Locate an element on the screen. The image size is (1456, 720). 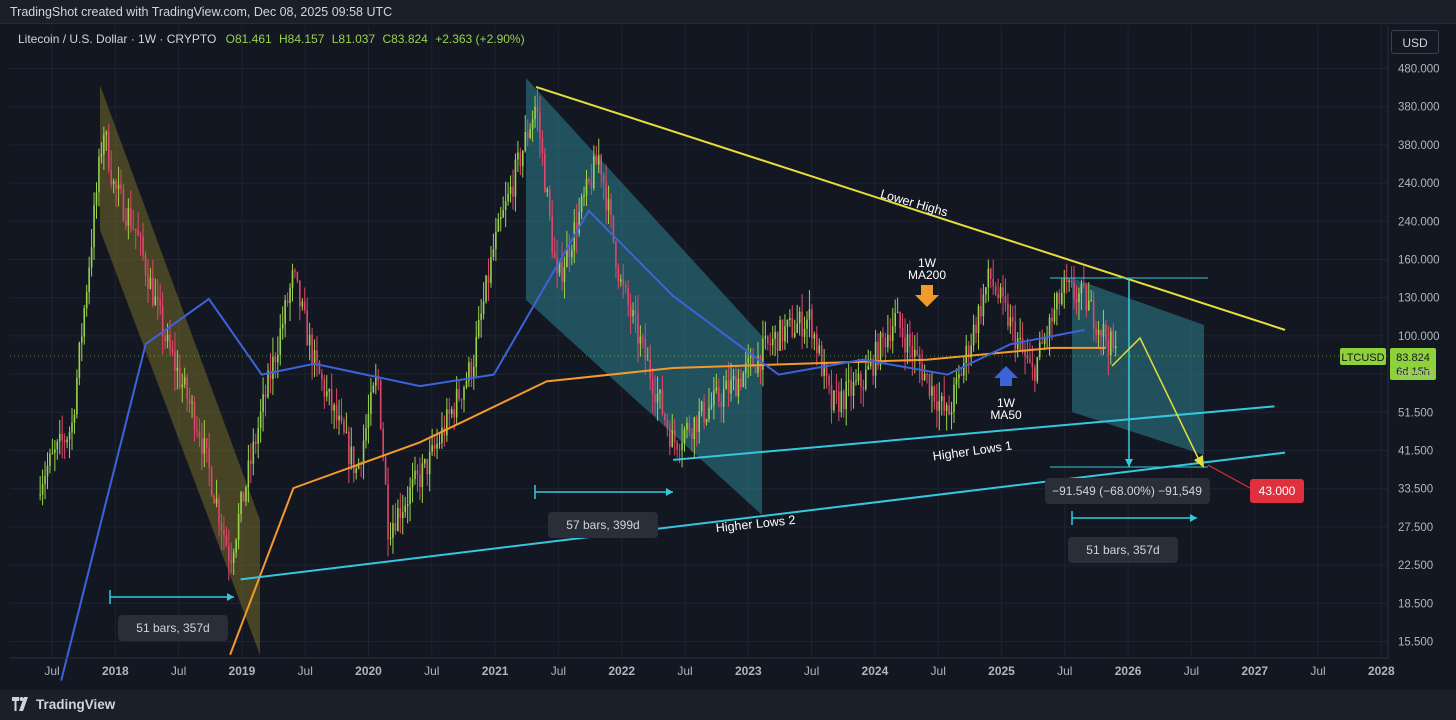
x-tick-label: Jul is located at coordinates (1317, 671).